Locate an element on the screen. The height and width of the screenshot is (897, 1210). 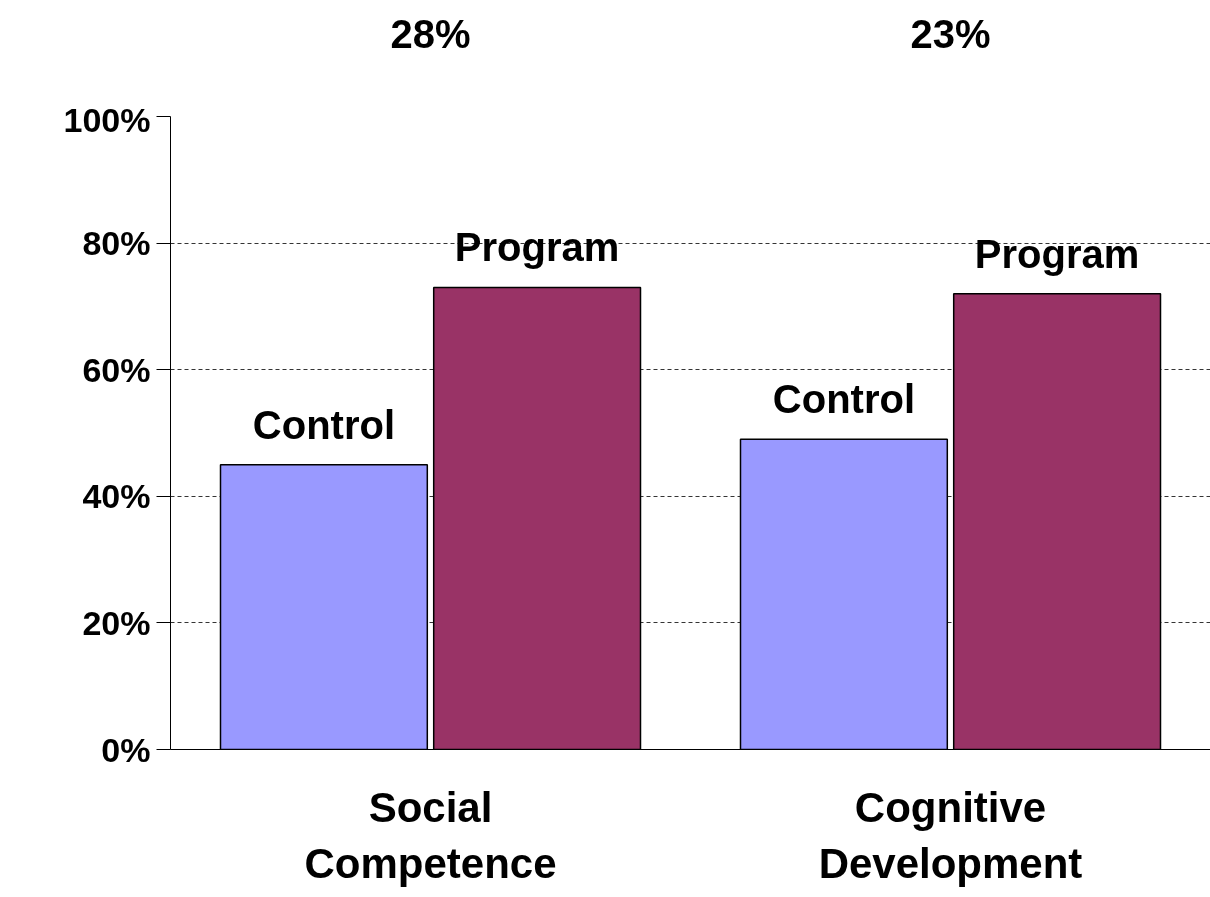
y-tick-label: 80% is located at coordinates (116, 243).